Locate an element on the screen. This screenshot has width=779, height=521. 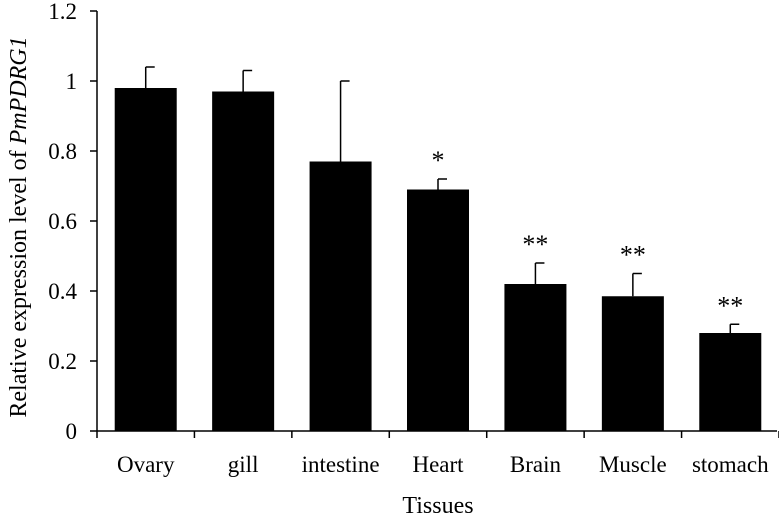
significance-marker: * is located at coordinates (438, 160).